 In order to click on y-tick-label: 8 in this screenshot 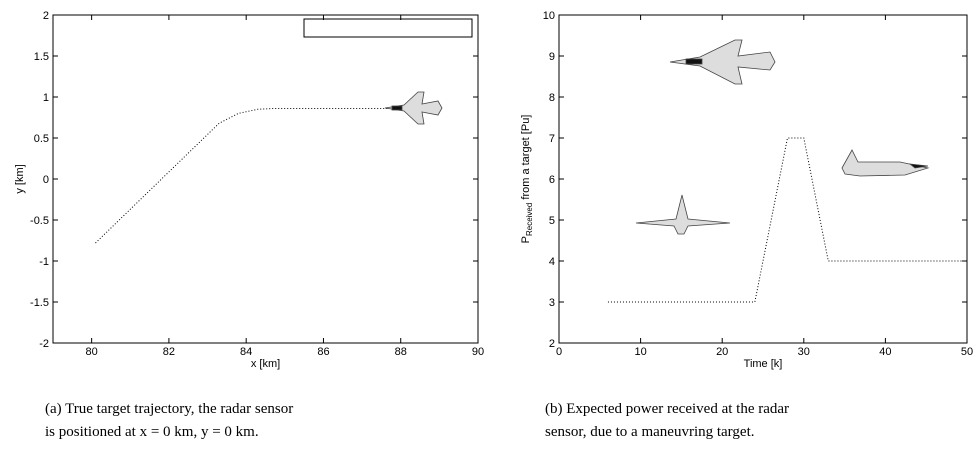, I will do `click(552, 98)`.